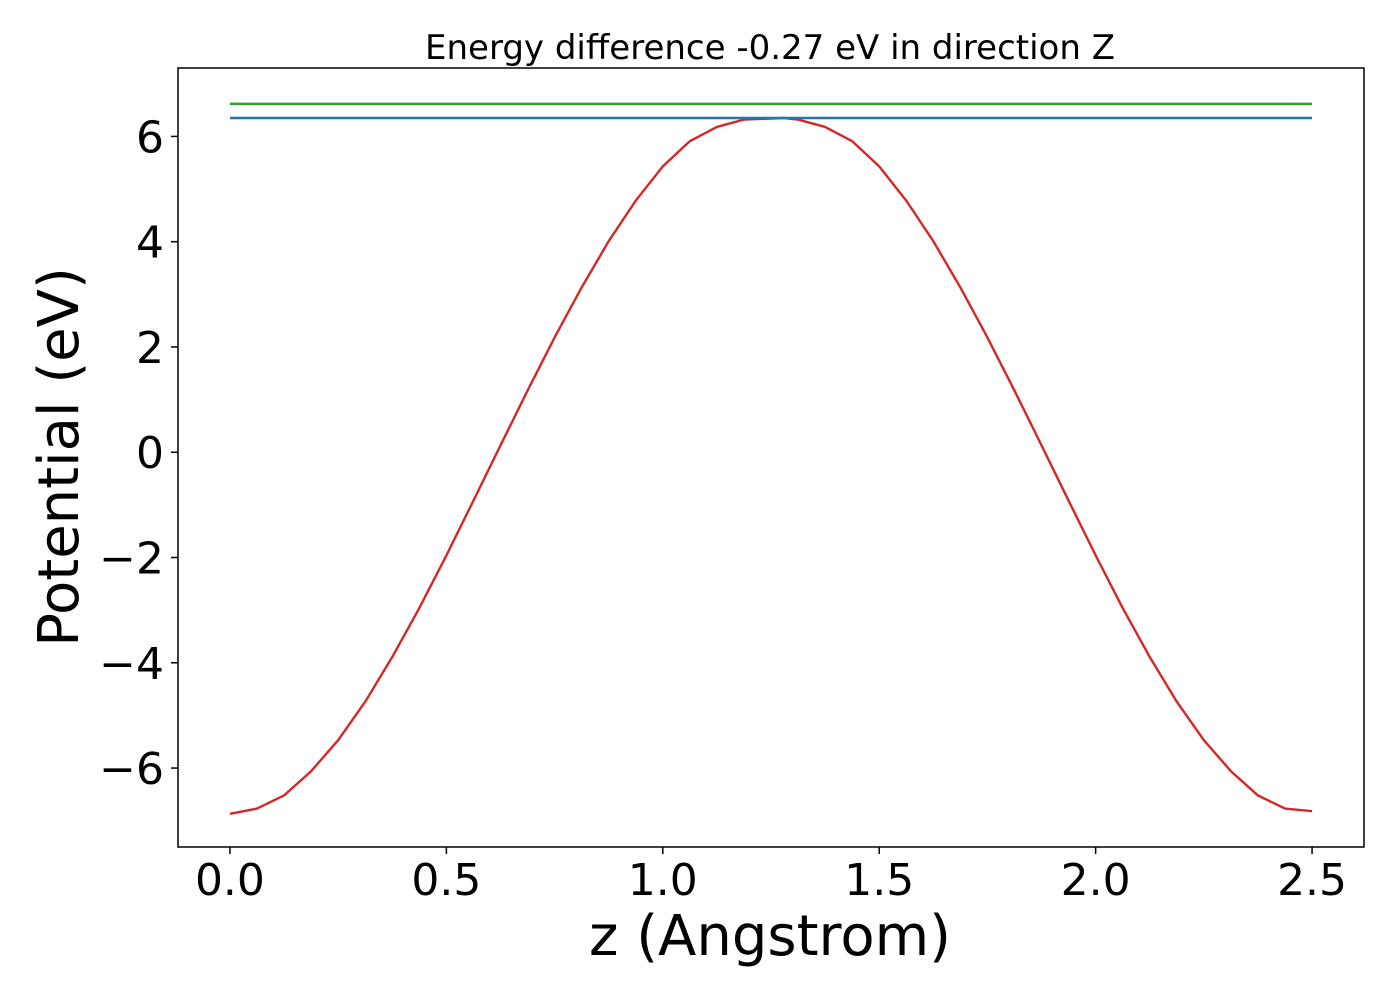 Image resolution: width=1400 pixels, height=1000 pixels. What do you see at coordinates (230, 880) in the screenshot?
I see `x-tick-label-0: 0.0` at bounding box center [230, 880].